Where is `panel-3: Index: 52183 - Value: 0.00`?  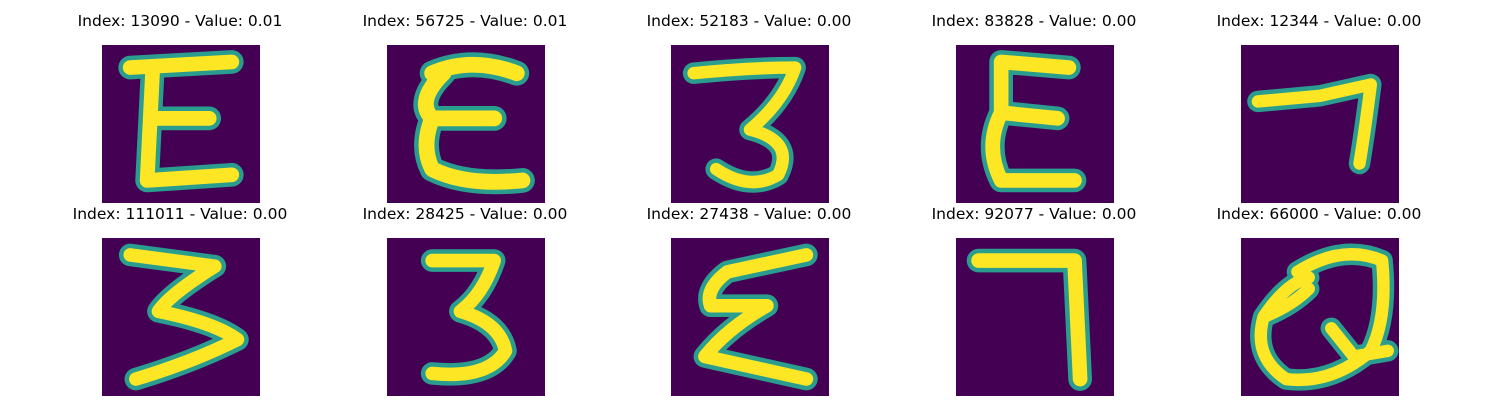
panel-3: Index: 52183 - Value: 0.00 is located at coordinates (749, 106).